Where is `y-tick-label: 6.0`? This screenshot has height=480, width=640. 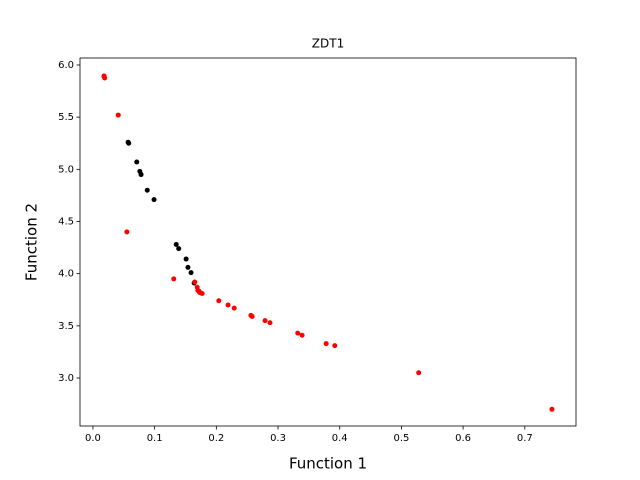
y-tick-label: 6.0 is located at coordinates (66, 65).